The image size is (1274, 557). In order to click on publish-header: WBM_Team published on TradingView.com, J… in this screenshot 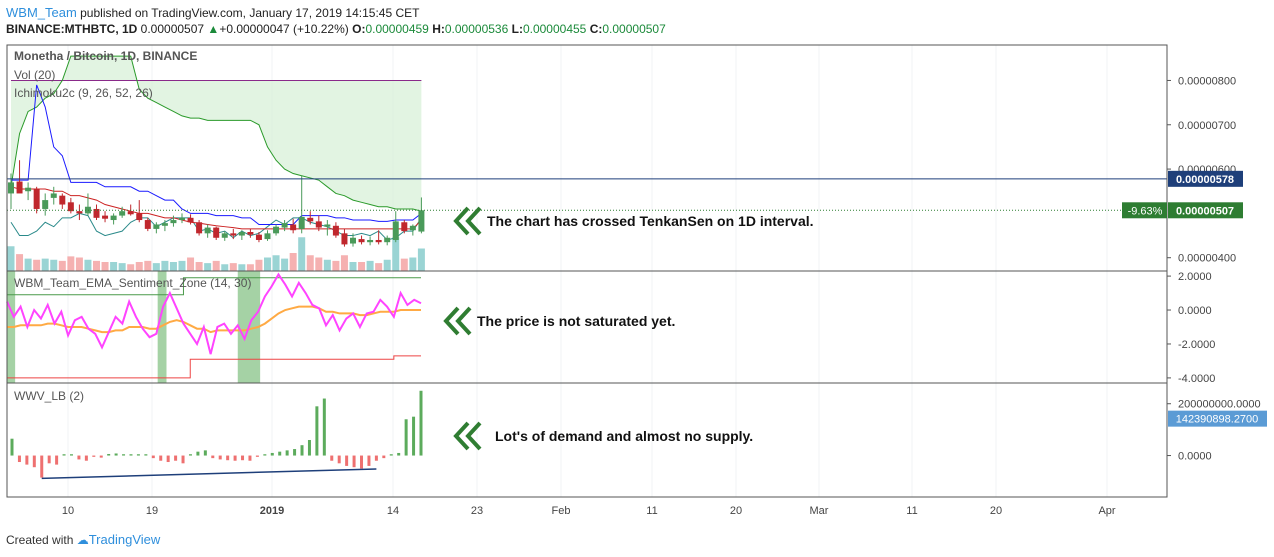, I will do `click(212, 12)`.